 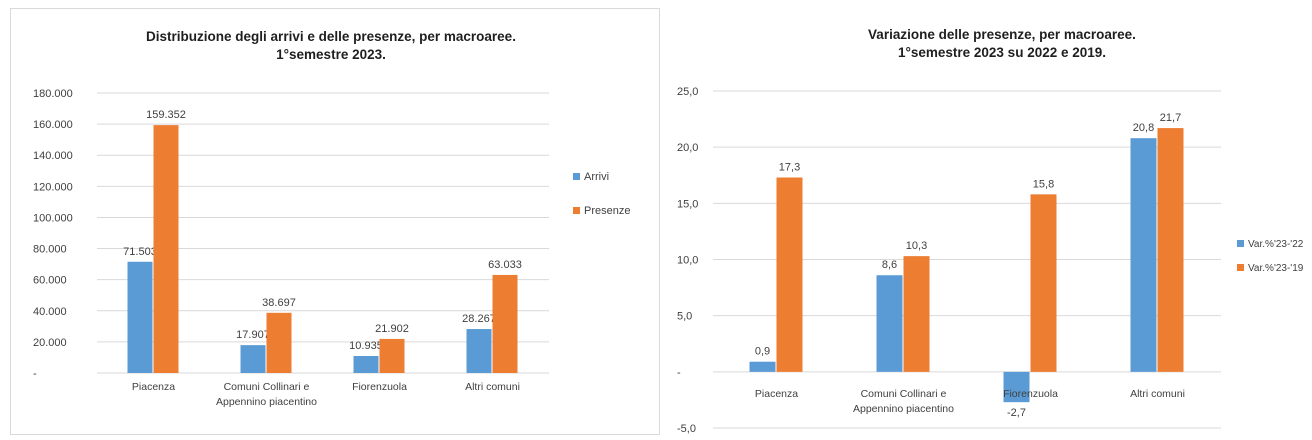 I want to click on data-label: 21.902, so click(x=392, y=329).